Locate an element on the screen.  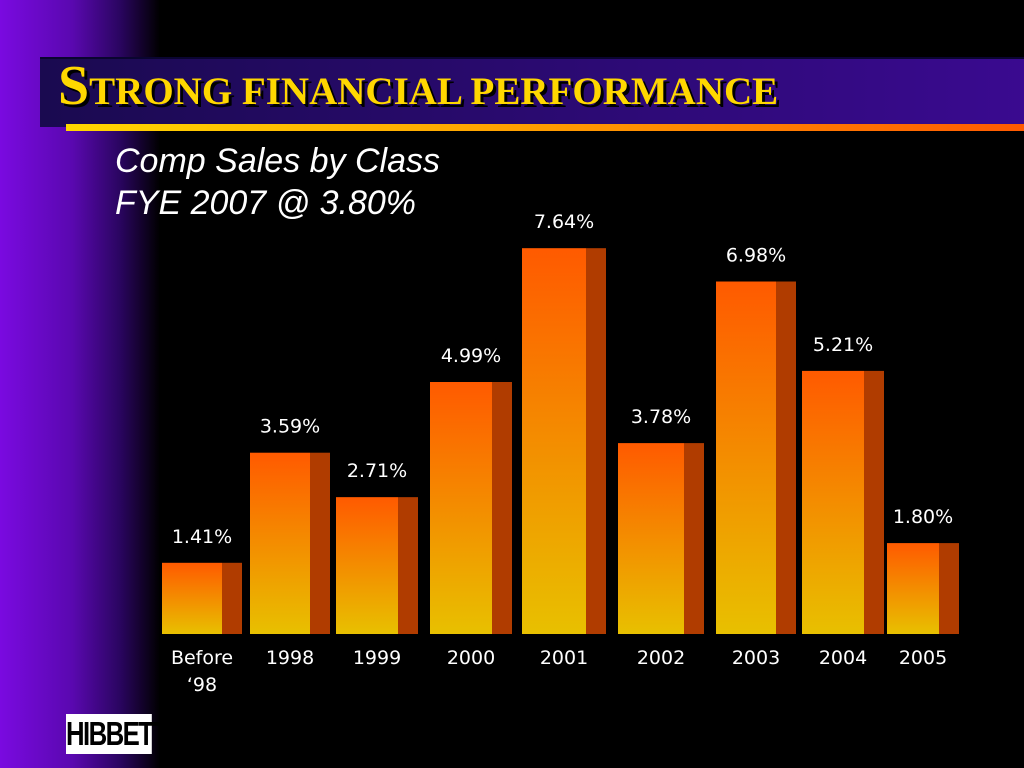
slide-title: STRONG FINANCIAL PERFORMANCE is located at coordinates (418, 86).